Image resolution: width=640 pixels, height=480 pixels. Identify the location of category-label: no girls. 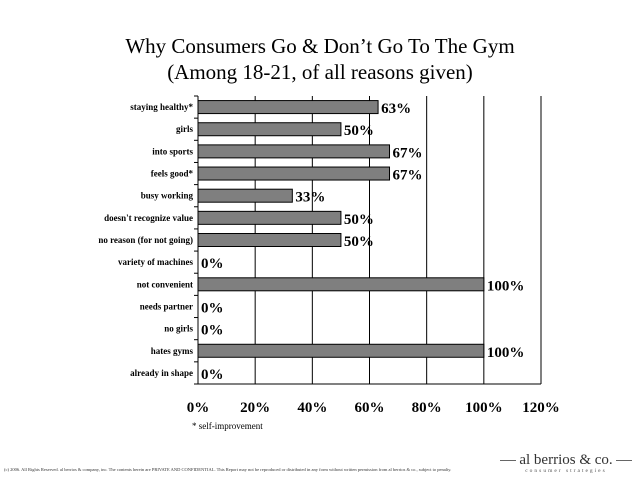
(178, 329).